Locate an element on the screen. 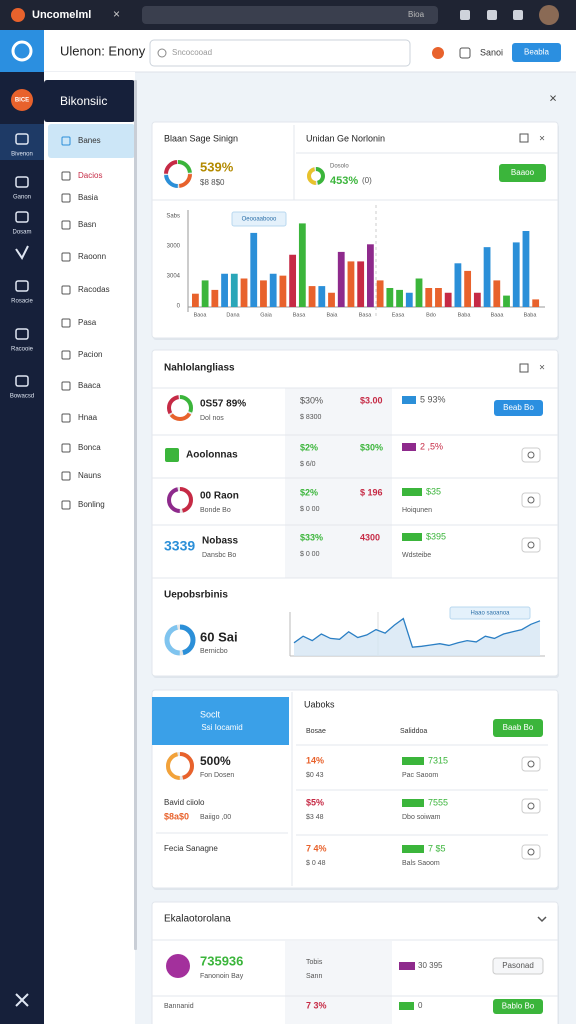 This screenshot has width=576, height=1024. tooltip-text: Oeooaabooo is located at coordinates (259, 220).